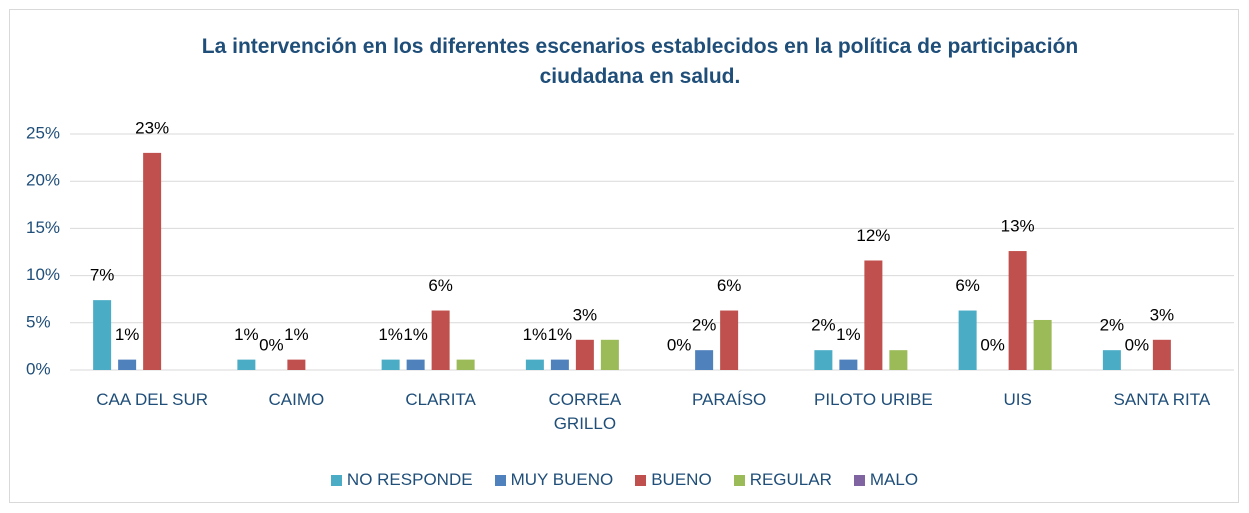 The image size is (1249, 513). What do you see at coordinates (894, 479) in the screenshot?
I see `legend-label: MALO` at bounding box center [894, 479].